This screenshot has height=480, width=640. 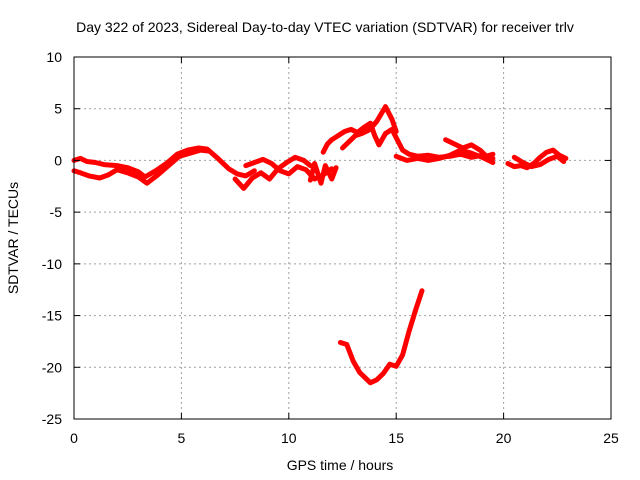 What do you see at coordinates (141, 166) in the screenshot?
I see `series-line-seg-b` at bounding box center [141, 166].